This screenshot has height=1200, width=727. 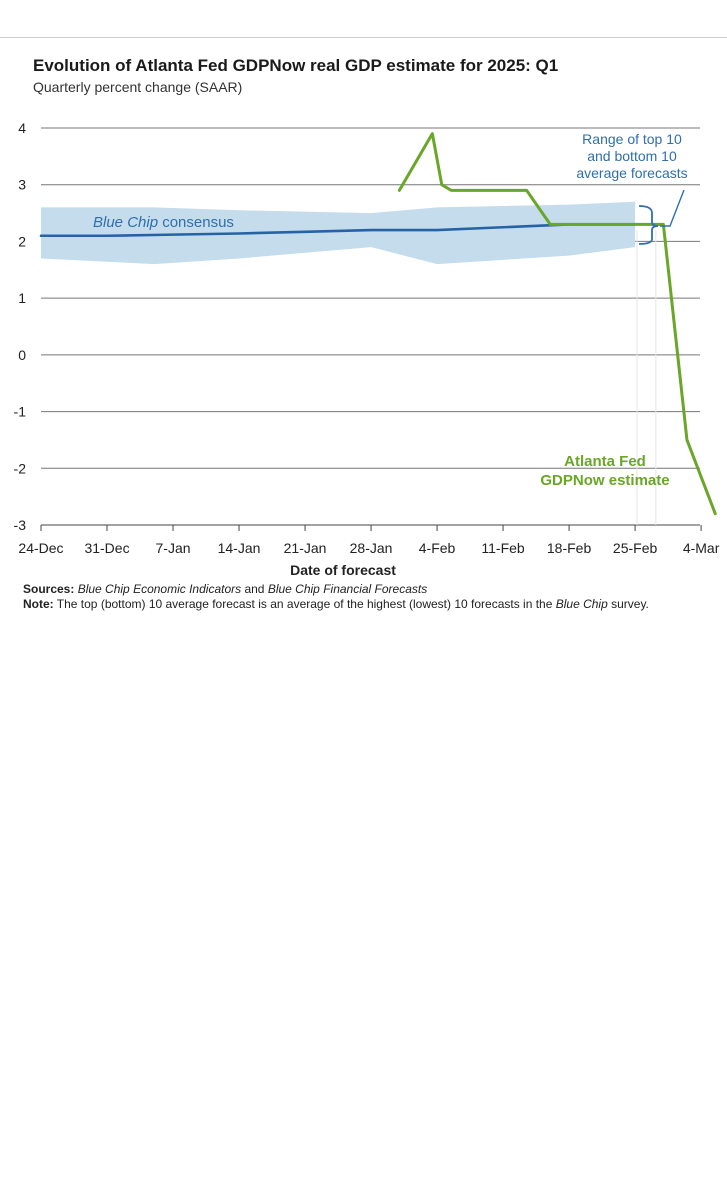 I want to click on note-end: survey., so click(x=628, y=604).